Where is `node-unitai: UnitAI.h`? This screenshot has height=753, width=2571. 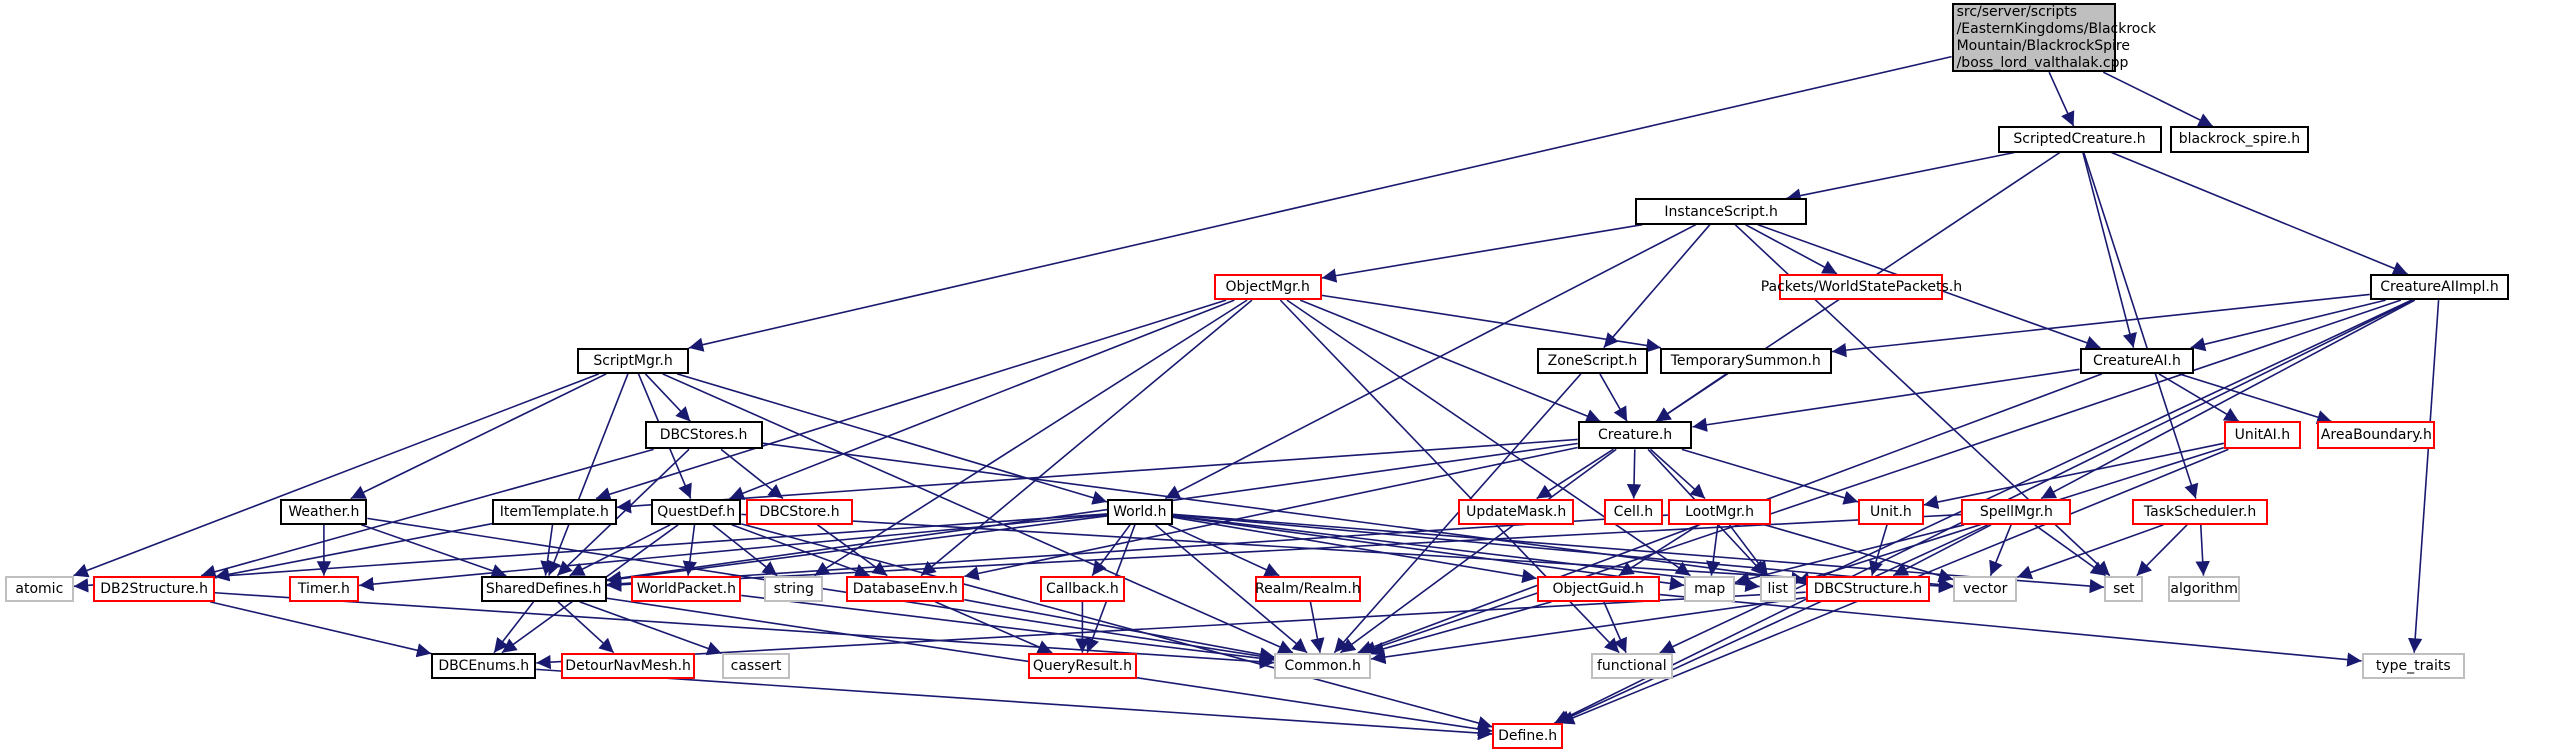
node-unitai: UnitAI.h is located at coordinates (2262, 435).